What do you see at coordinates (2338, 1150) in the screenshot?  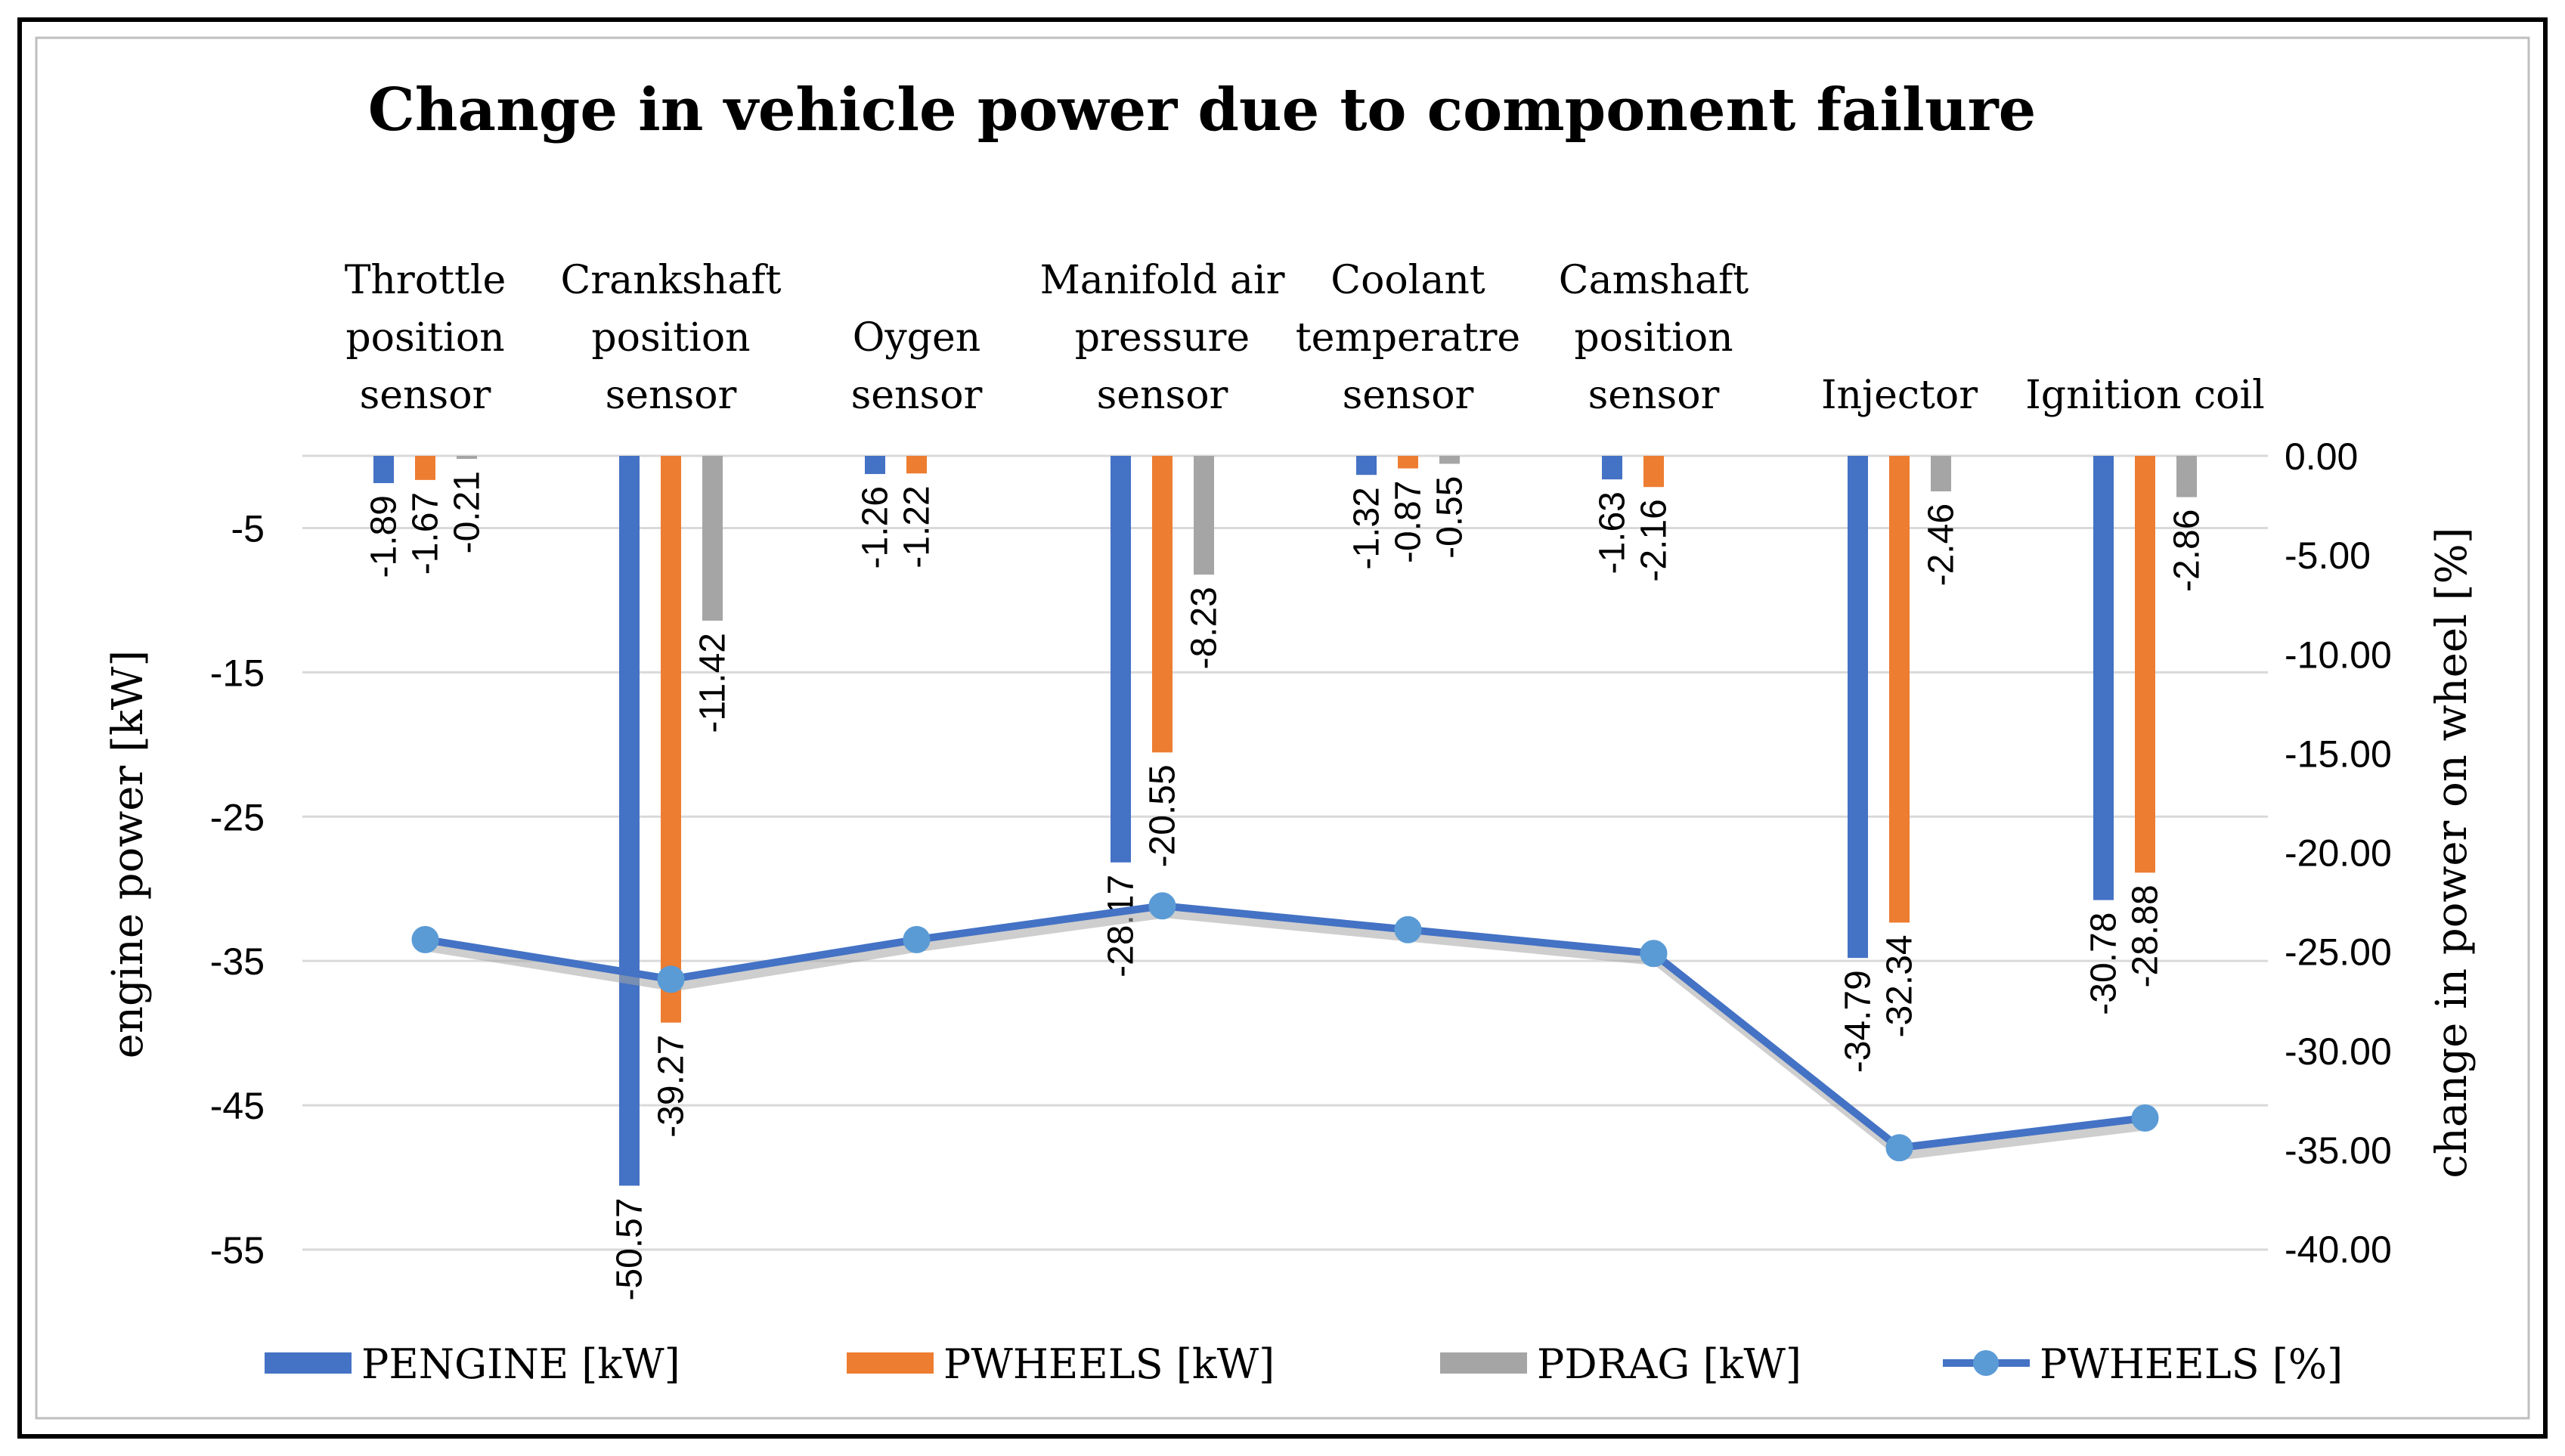 I see `y2-tick-label: -35.00` at bounding box center [2338, 1150].